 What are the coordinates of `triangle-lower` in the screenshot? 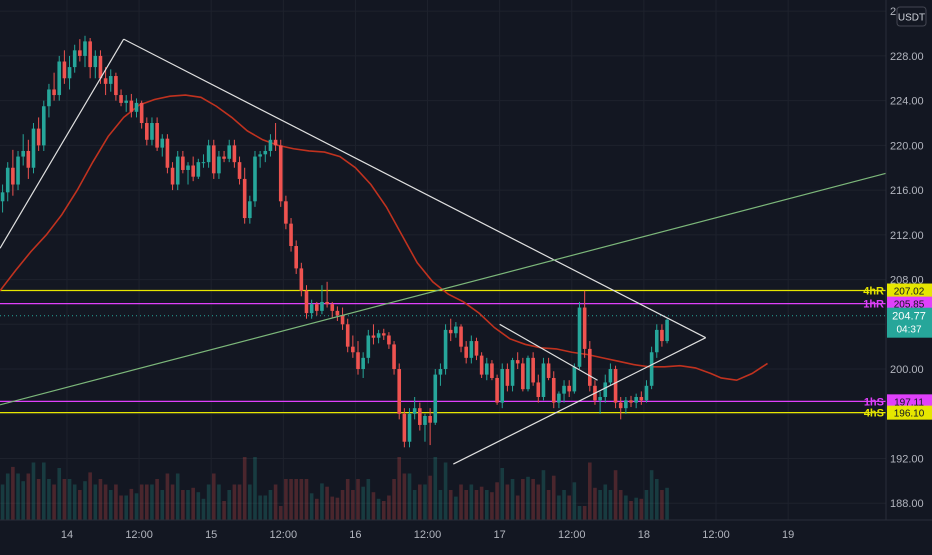 It's located at (579, 401).